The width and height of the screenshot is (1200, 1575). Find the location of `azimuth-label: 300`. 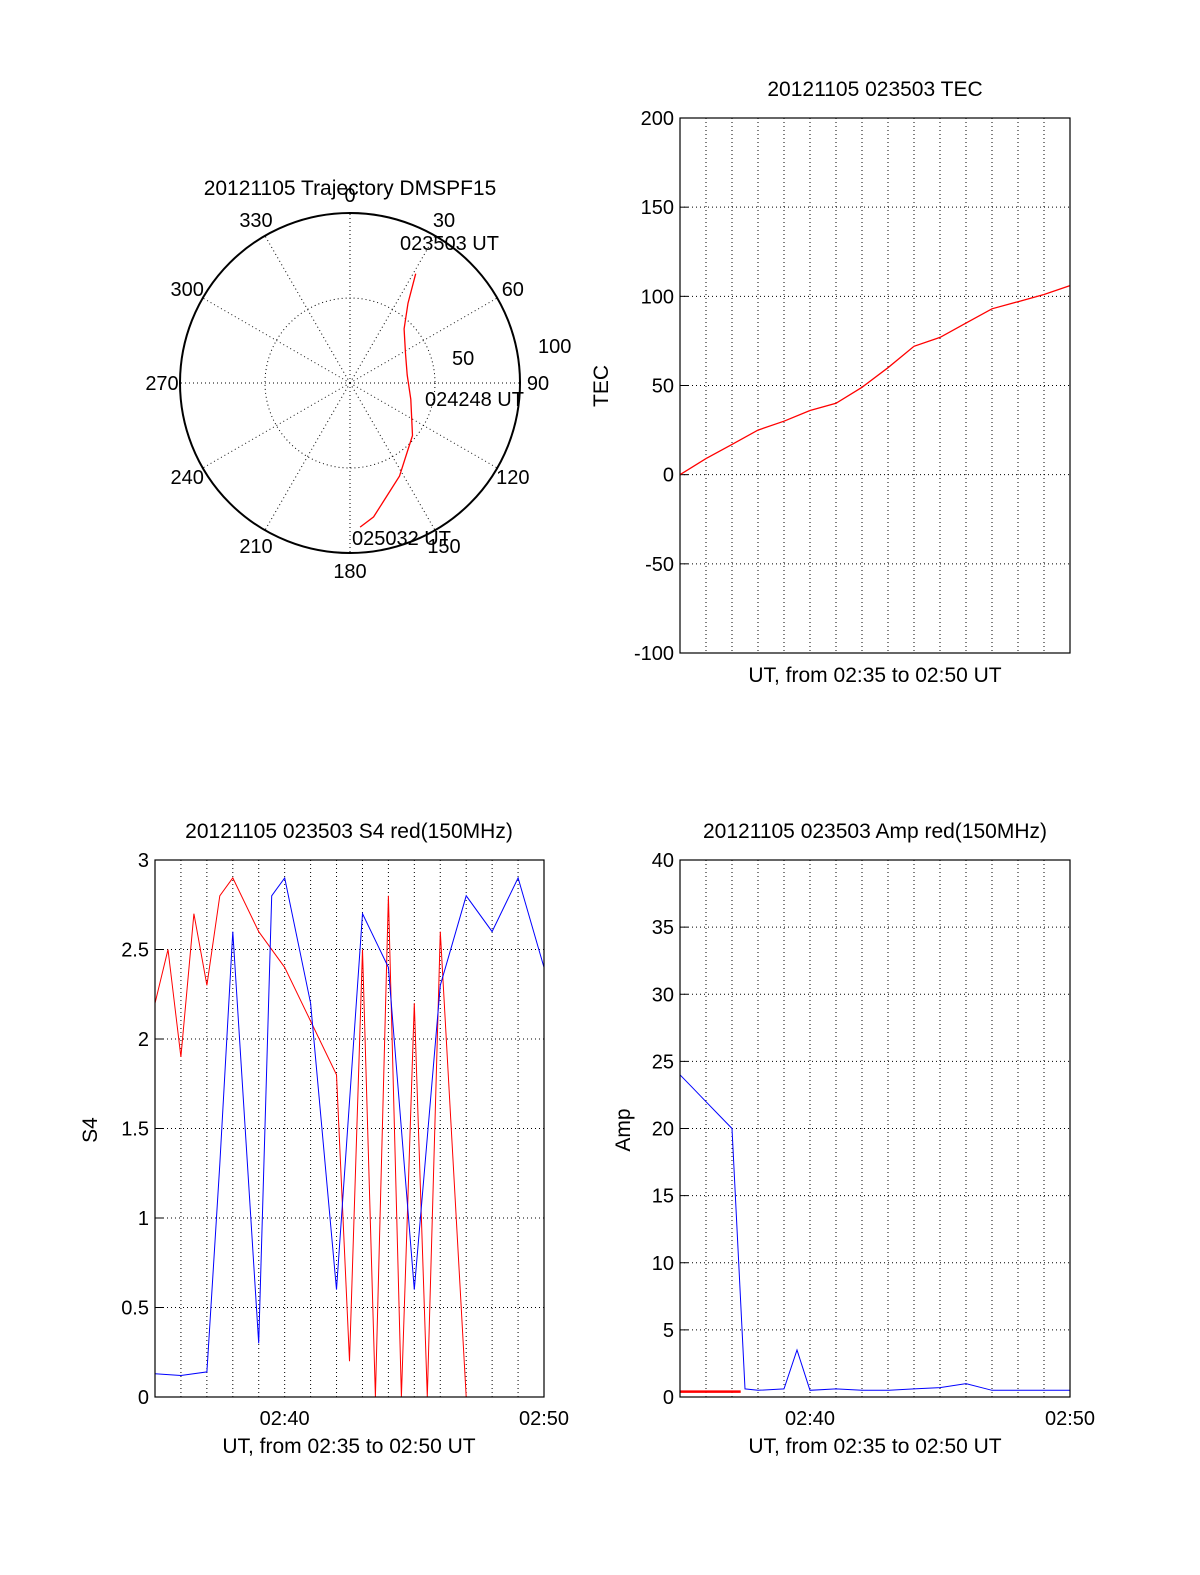

azimuth-label: 300 is located at coordinates (186, 290).